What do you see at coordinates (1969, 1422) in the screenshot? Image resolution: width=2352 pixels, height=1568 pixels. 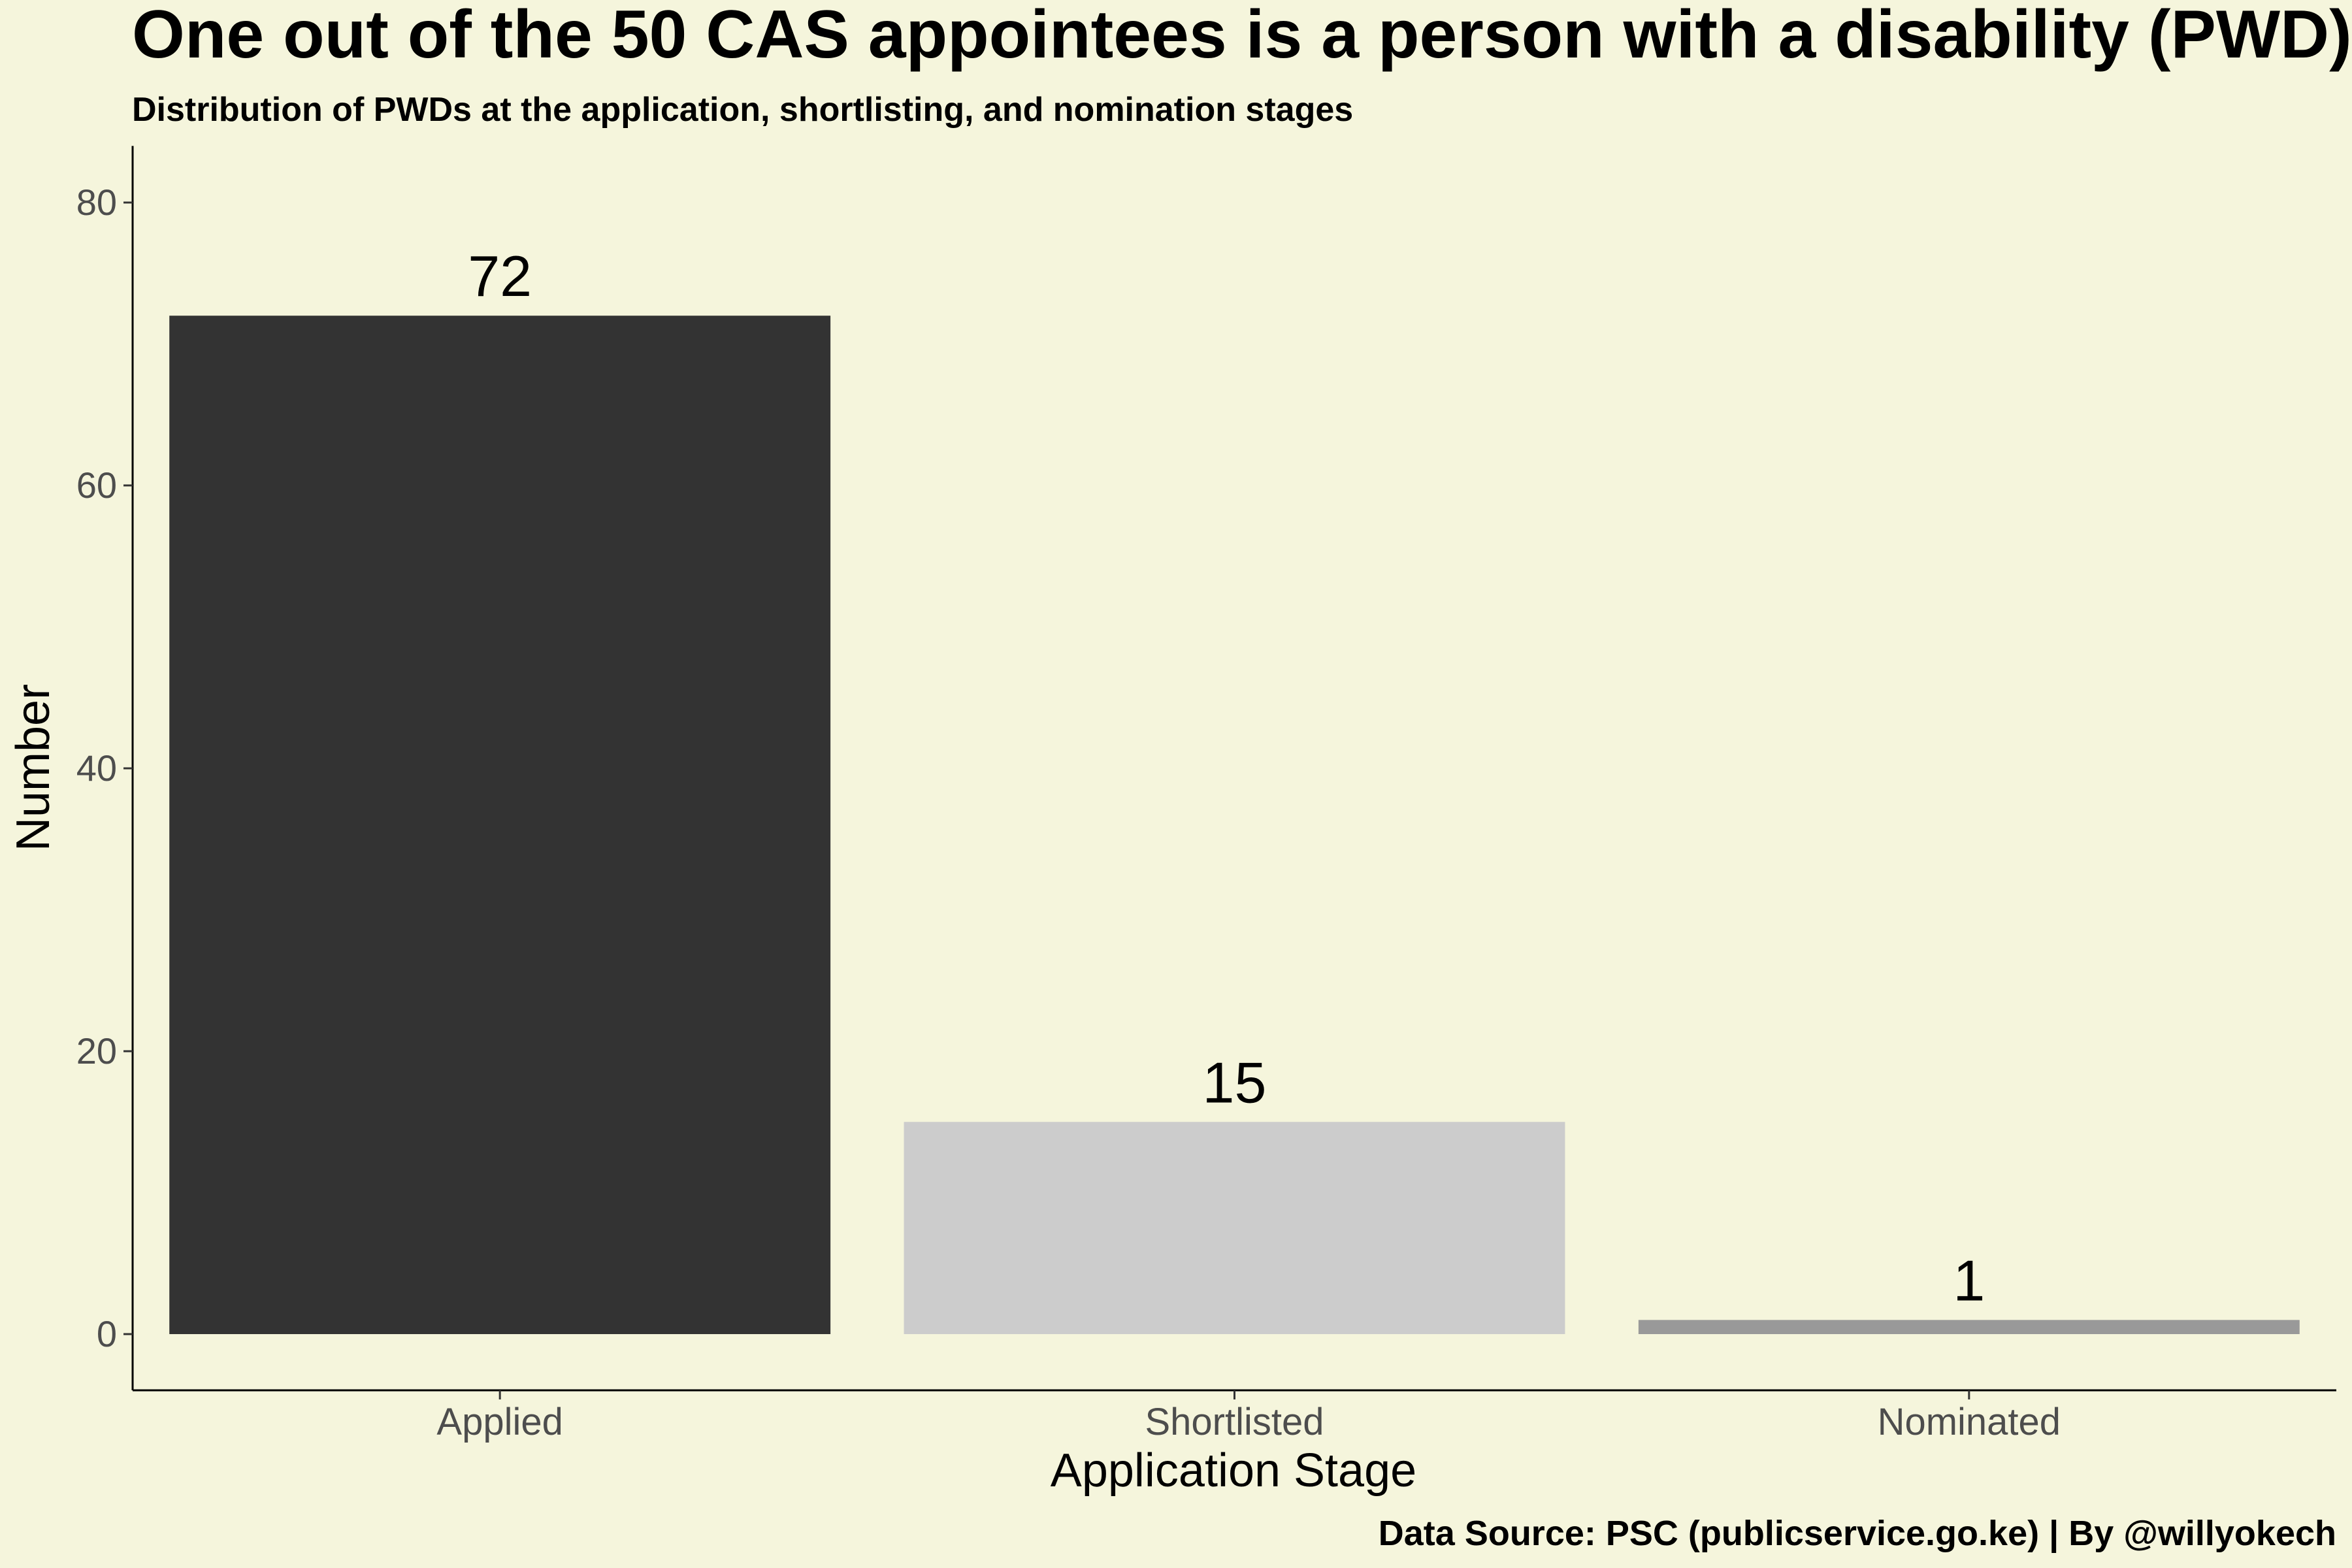 I see `x-tick-label: Nominated` at bounding box center [1969, 1422].